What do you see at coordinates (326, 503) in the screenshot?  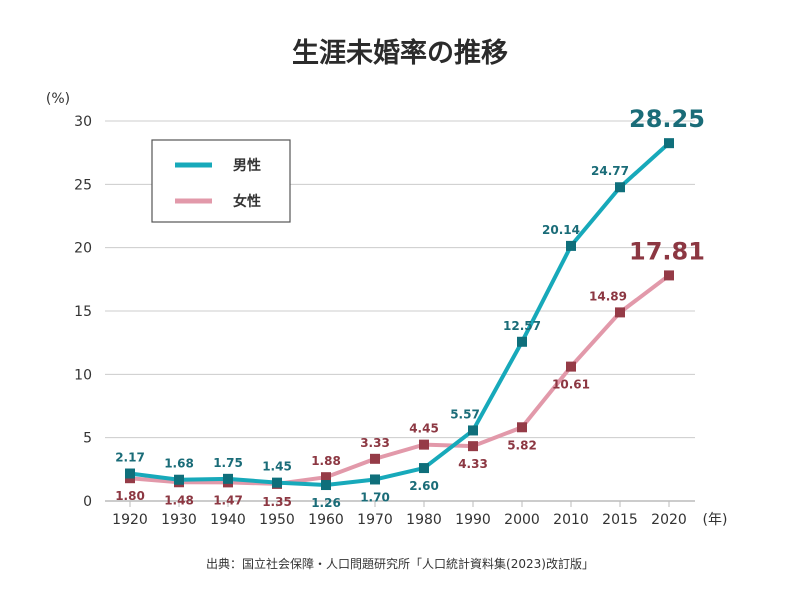 I see `data-label: 1.26` at bounding box center [326, 503].